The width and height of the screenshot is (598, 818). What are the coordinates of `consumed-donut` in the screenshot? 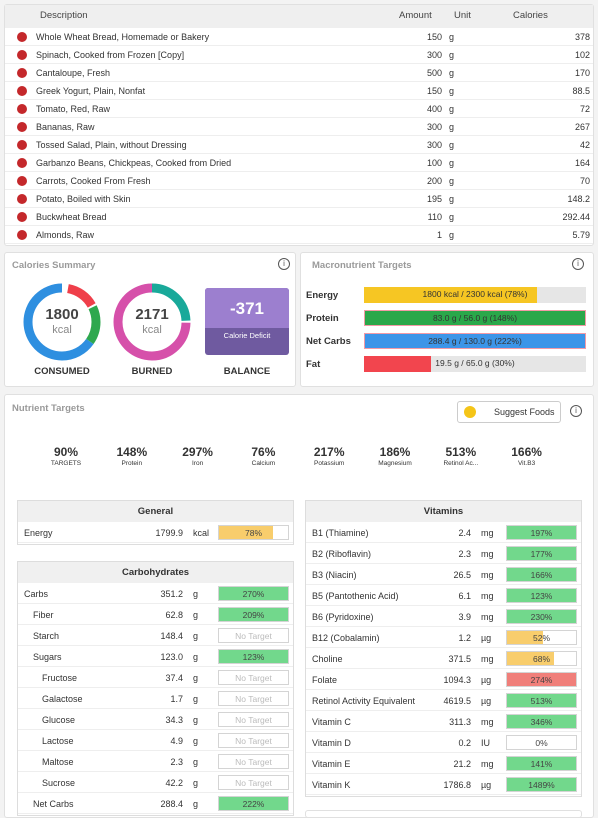 It's located at (62, 322).